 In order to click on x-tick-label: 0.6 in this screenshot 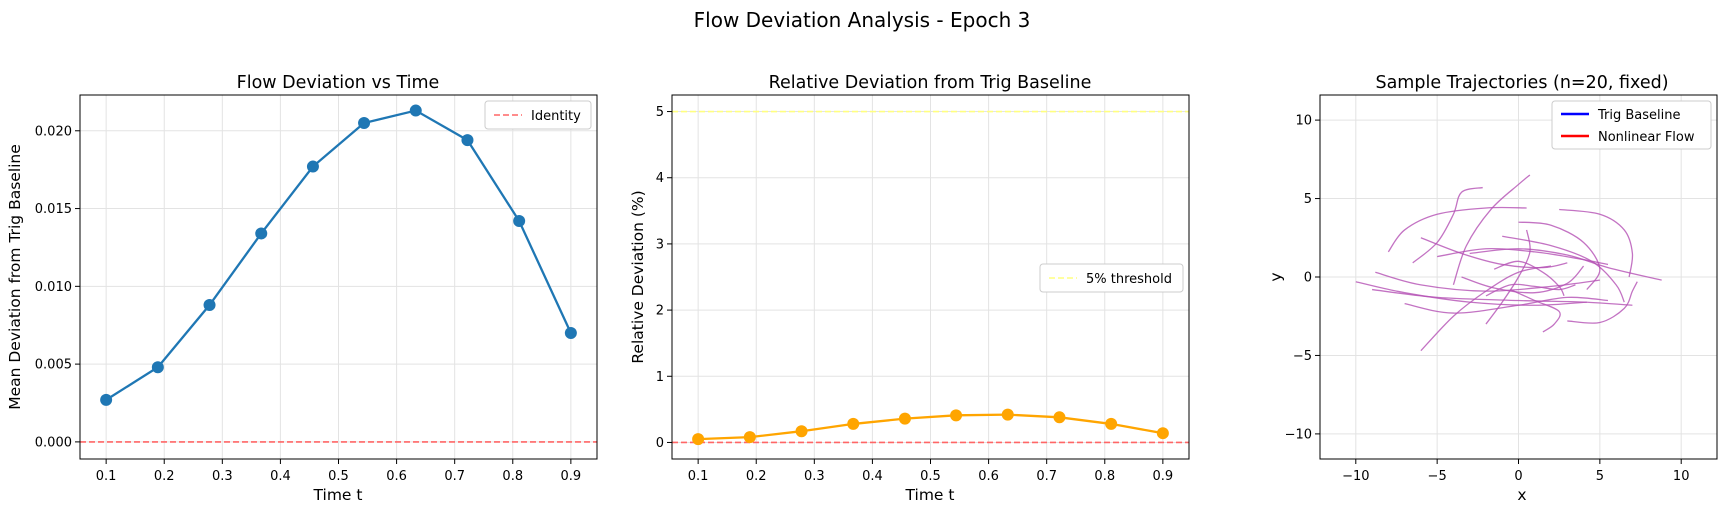, I will do `click(396, 476)`.